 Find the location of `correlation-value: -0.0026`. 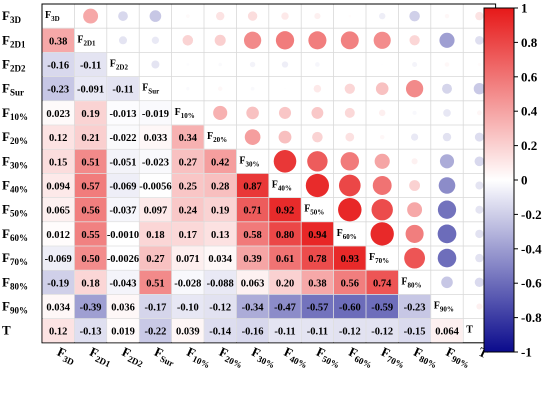

correlation-value: -0.0026 is located at coordinates (123, 259).